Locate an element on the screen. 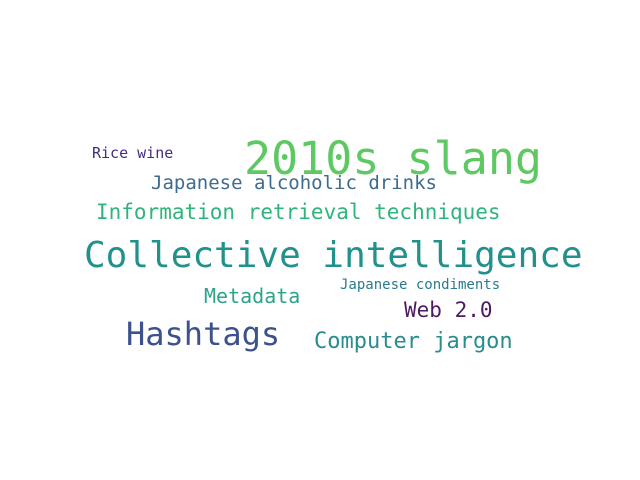  word-rice-wine: Rice wine is located at coordinates (133, 153).